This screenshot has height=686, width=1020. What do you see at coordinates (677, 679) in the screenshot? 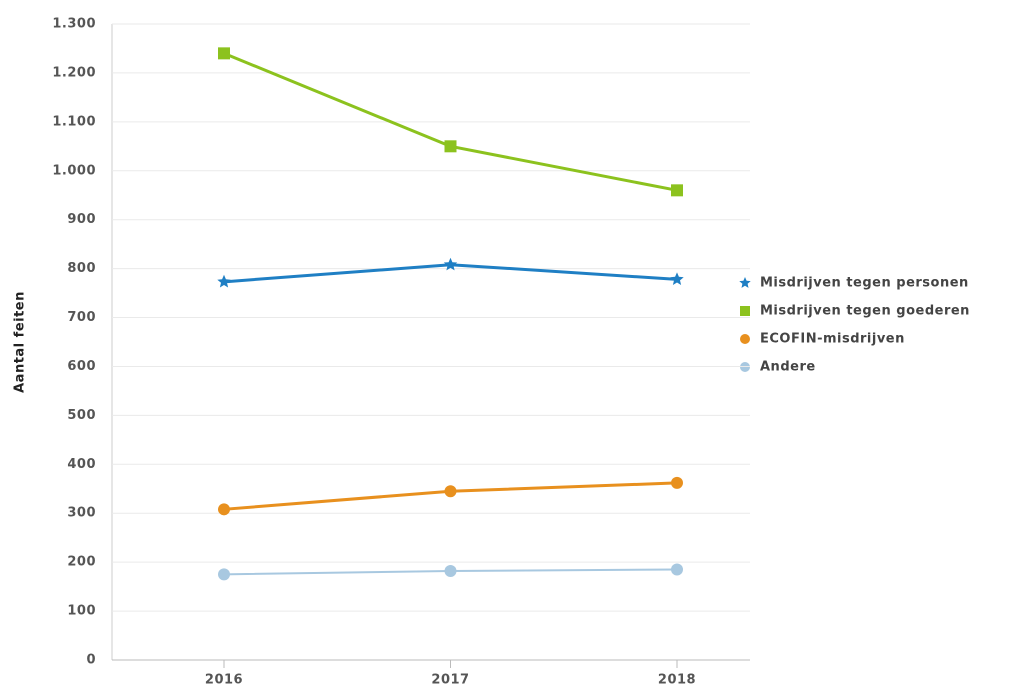
I see `x-tick-label: 2018` at bounding box center [677, 679].